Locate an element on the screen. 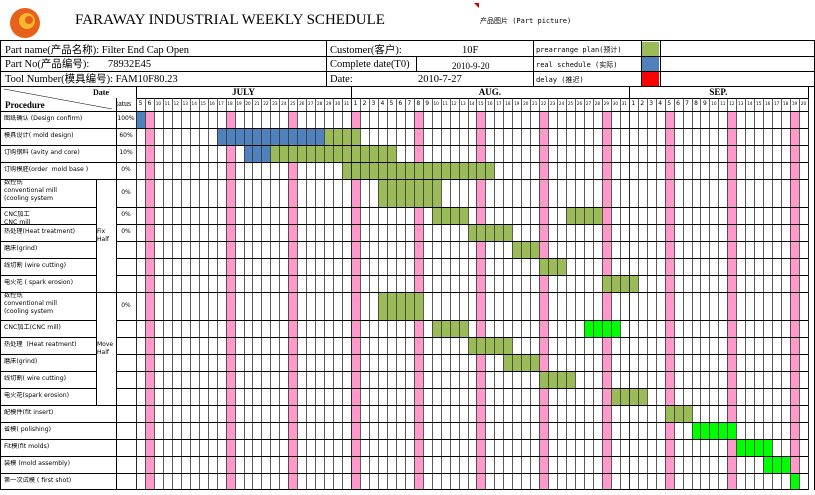  day-number: 21 is located at coordinates (257, 103).